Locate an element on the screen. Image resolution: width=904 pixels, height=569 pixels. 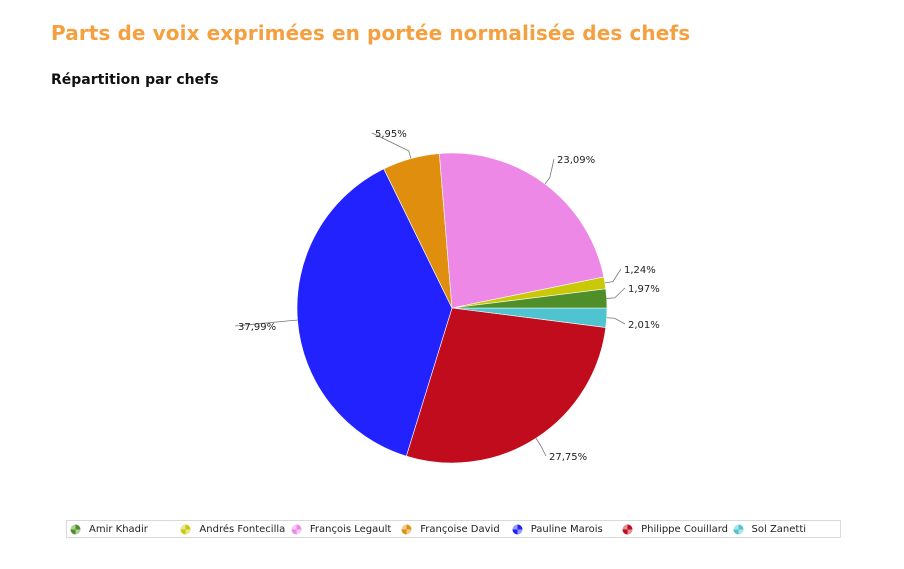
legend-label: Sol Zanetti is located at coordinates (779, 529).